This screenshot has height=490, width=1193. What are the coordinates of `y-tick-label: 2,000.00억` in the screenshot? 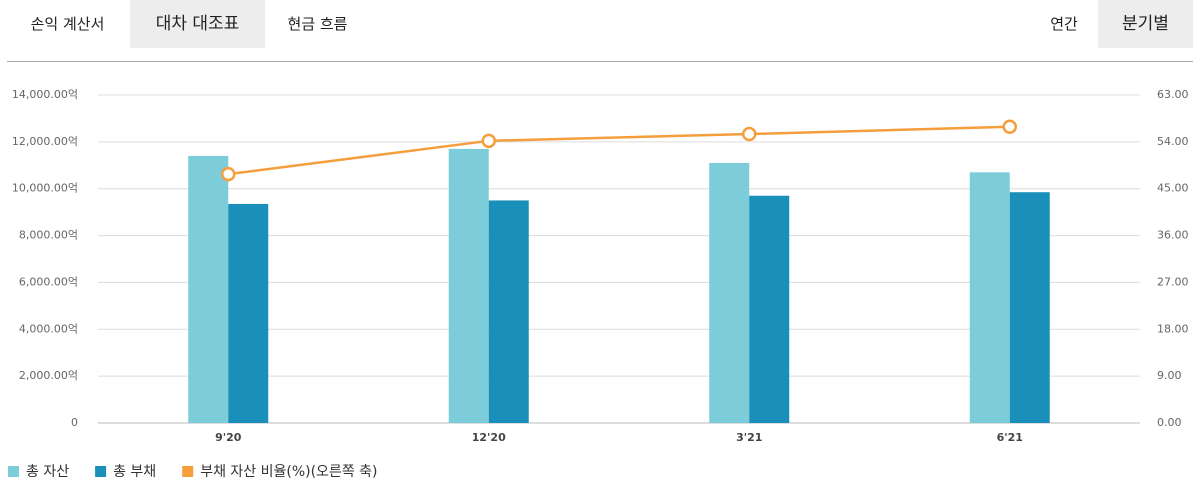 It's located at (48, 375).